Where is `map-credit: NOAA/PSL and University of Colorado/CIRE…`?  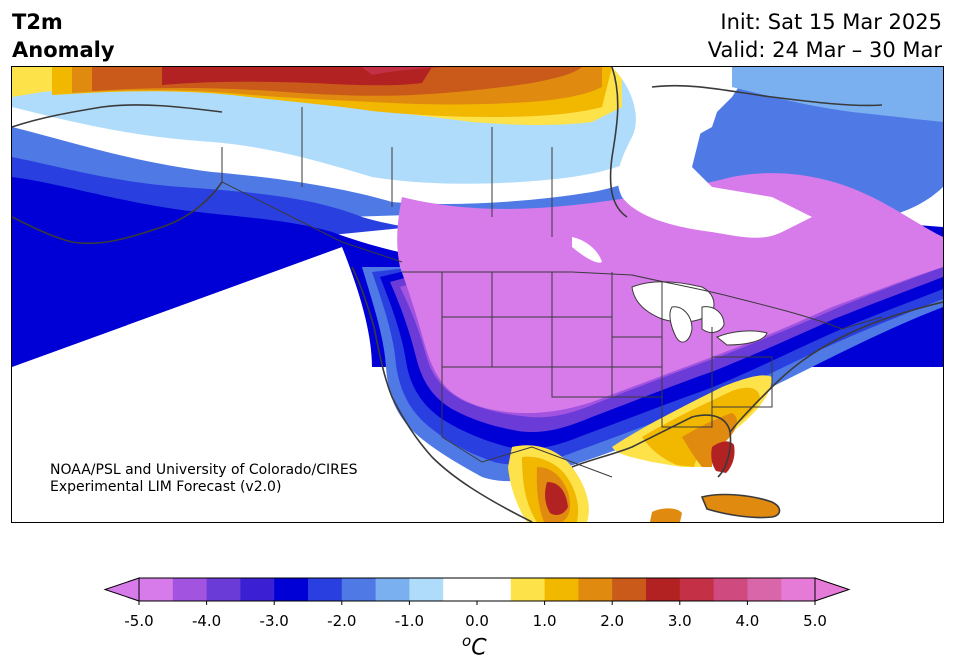 map-credit: NOAA/PSL and University of Colorado/CIRE… is located at coordinates (204, 479).